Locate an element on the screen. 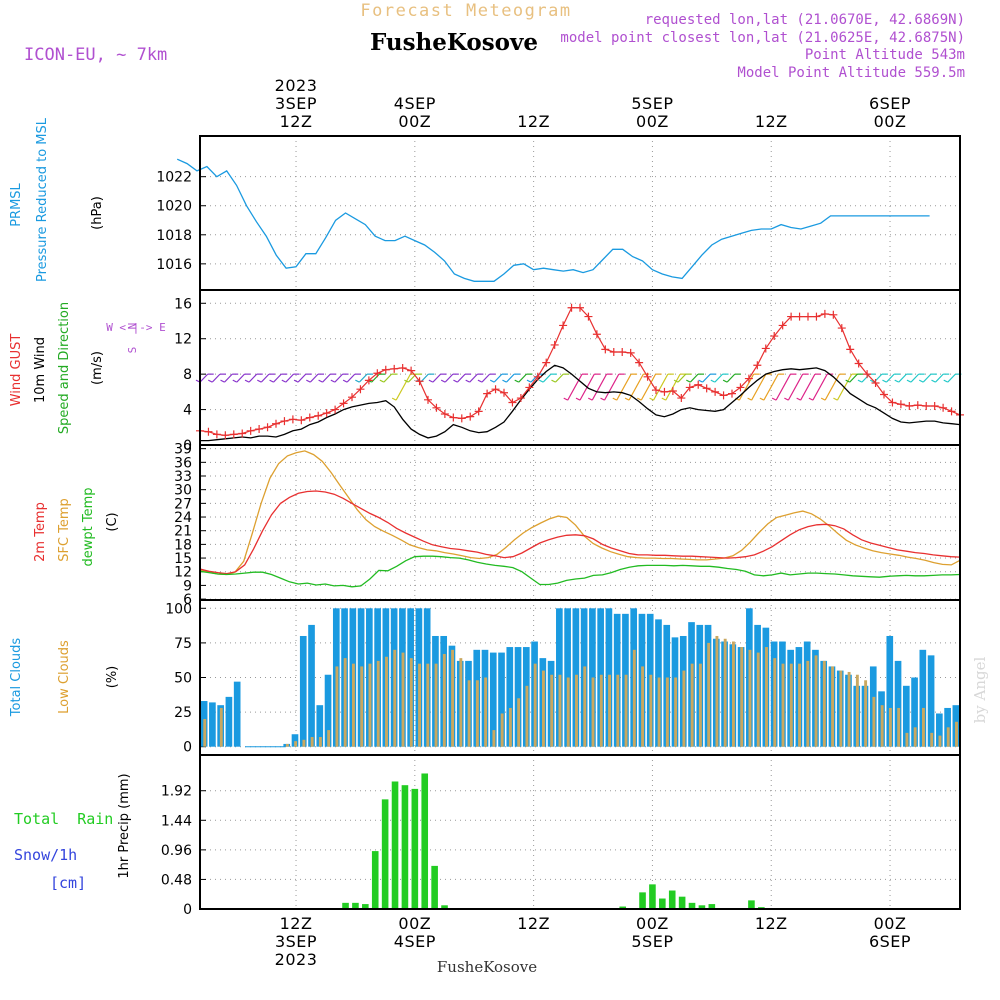 This screenshot has height=1000, width=1000. bottom-time-label-4-0: 12Z is located at coordinates (771, 923).